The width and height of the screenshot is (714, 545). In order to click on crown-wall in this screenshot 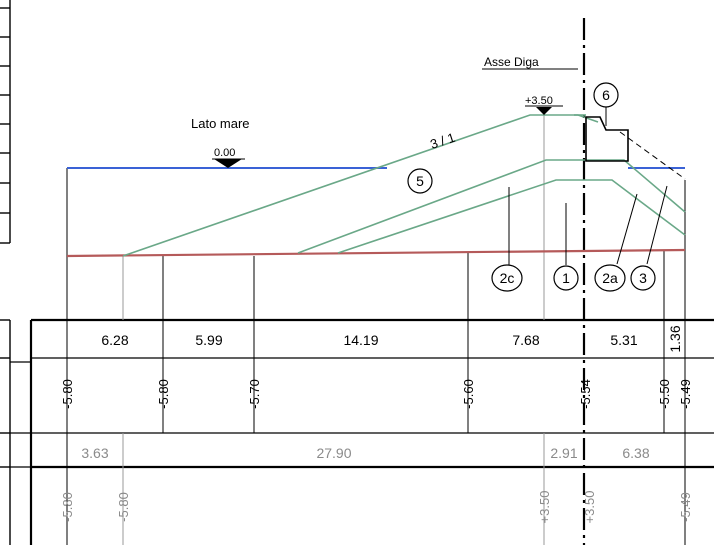, I will do `click(607, 139)`.